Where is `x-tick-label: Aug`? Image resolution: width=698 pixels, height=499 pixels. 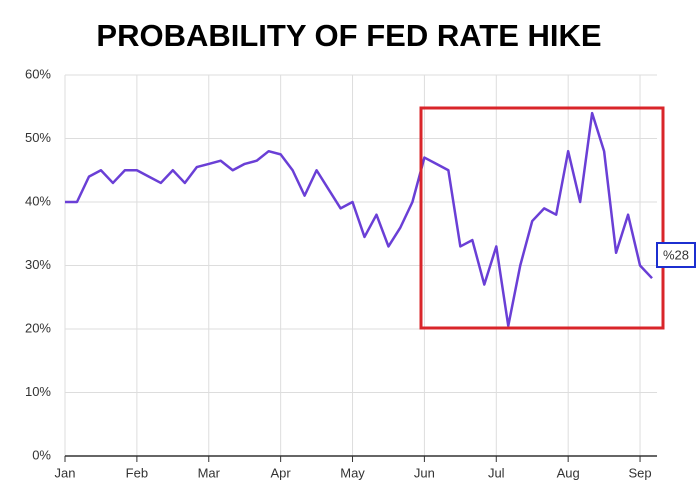 x-tick-label: Aug is located at coordinates (568, 472).